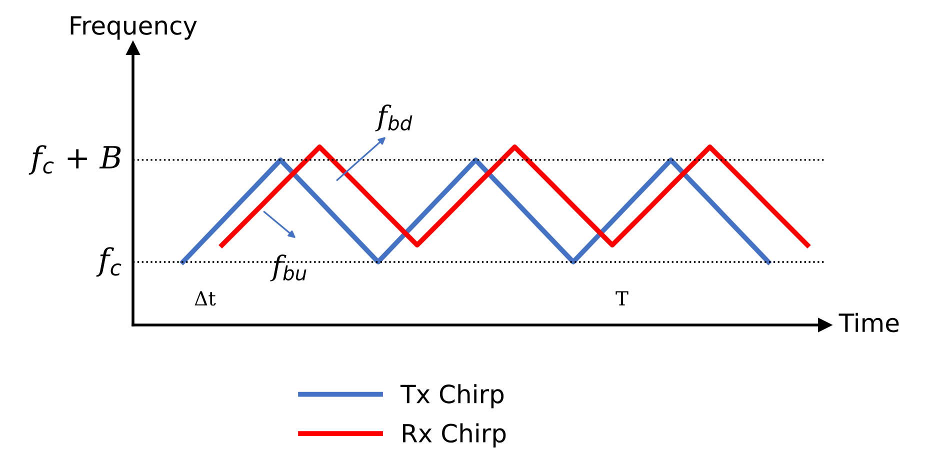  Describe the element at coordinates (393, 118) in the screenshot. I see `text: f$_{bd}$` at that location.